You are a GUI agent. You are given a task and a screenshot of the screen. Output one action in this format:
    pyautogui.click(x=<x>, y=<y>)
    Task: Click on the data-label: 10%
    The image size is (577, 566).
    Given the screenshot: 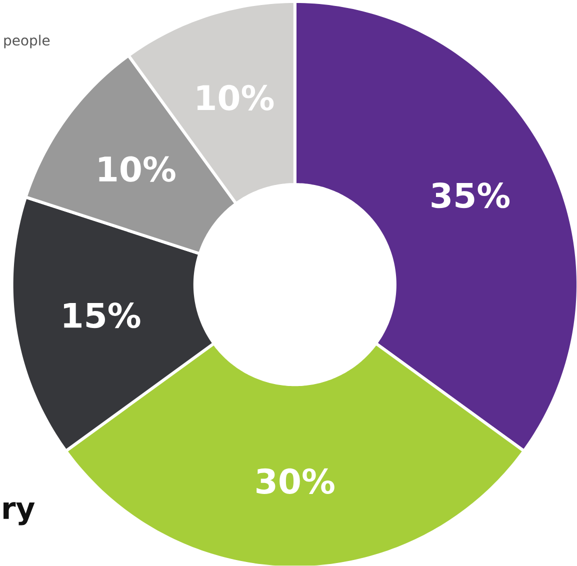 What is the action you would take?
    pyautogui.click(x=137, y=169)
    